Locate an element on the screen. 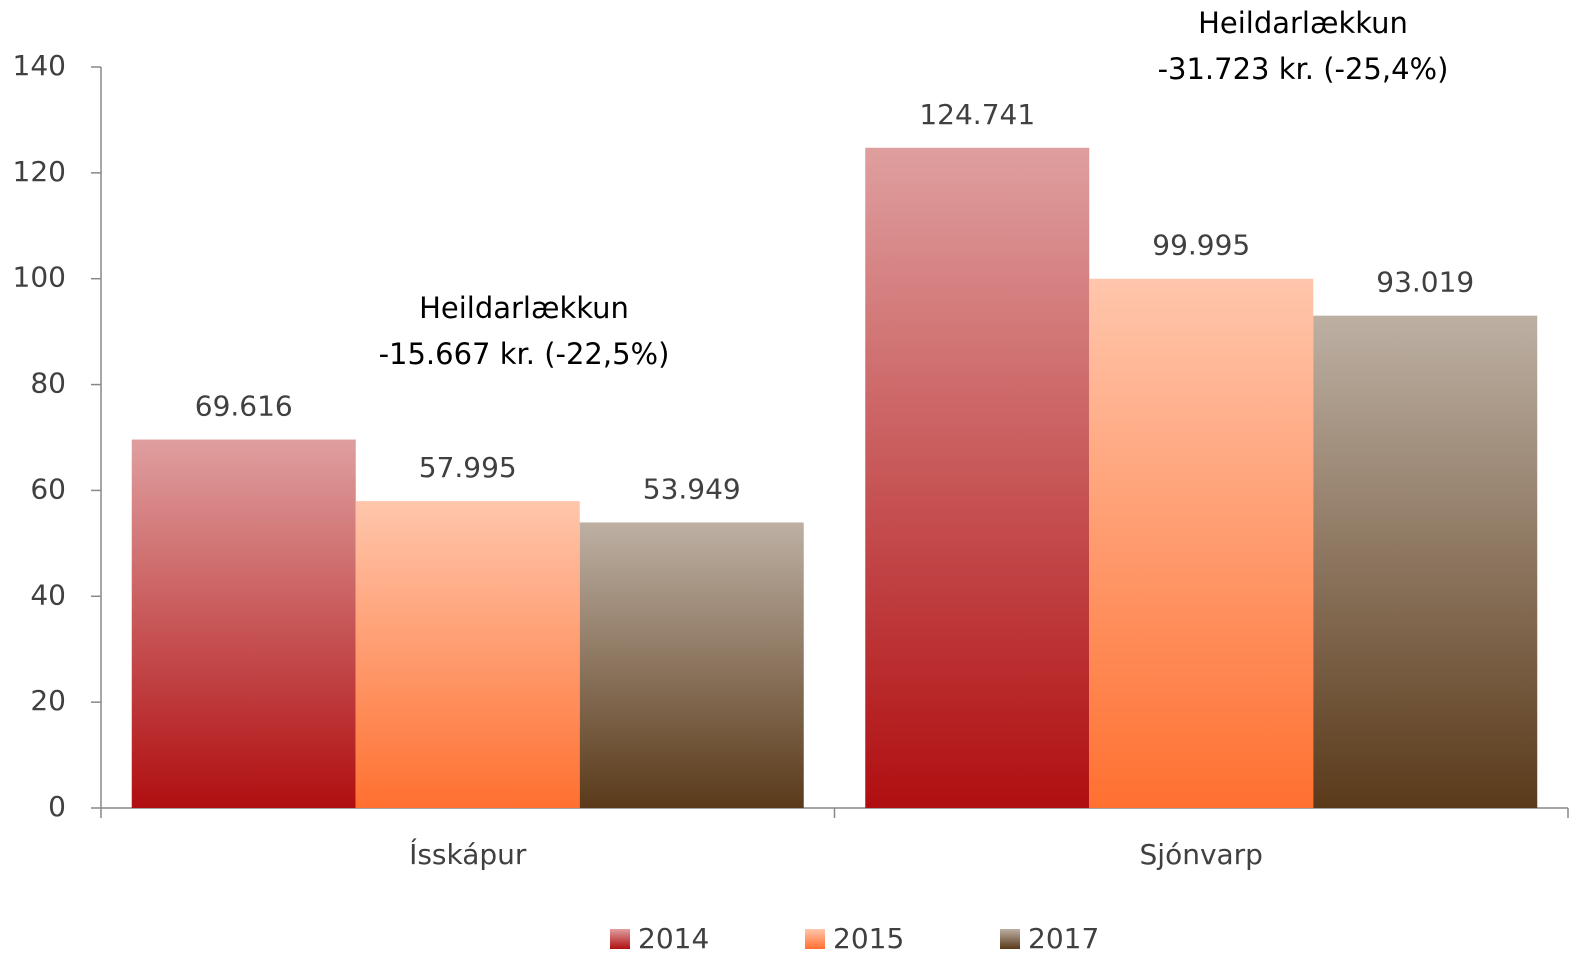 The image size is (1577, 960). data-label: 124.741 is located at coordinates (977, 114).